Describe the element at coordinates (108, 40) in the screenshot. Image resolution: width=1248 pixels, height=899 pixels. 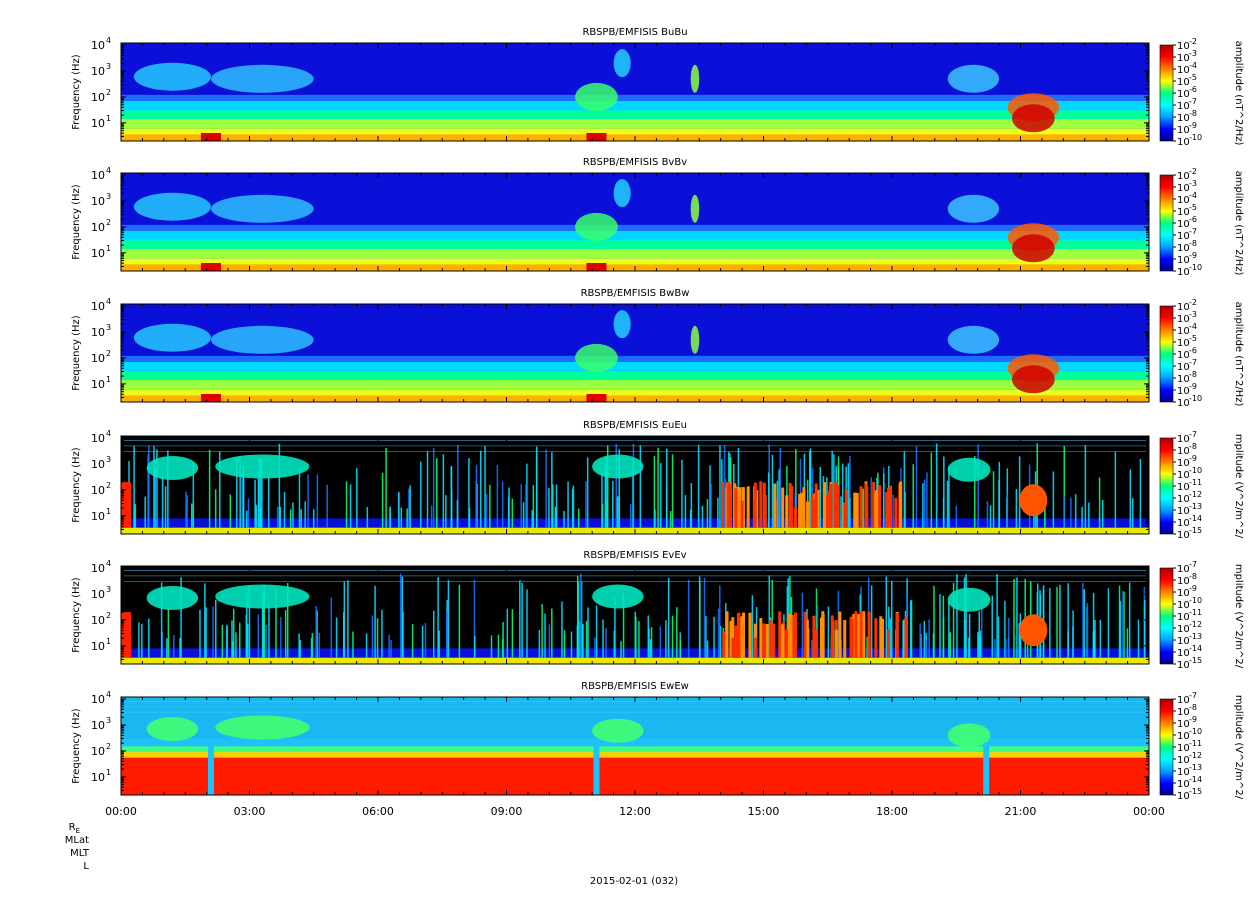
I see `y-tick-exponent: 4` at that location.